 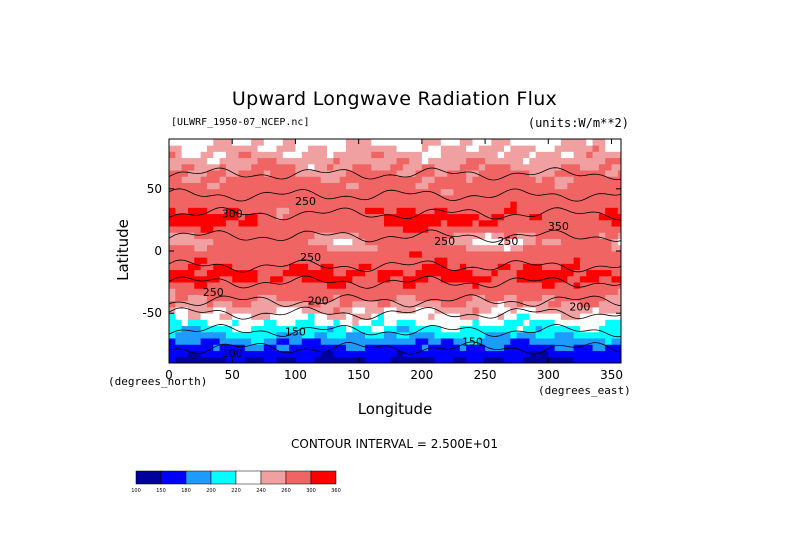 What do you see at coordinates (395, 236) in the screenshot?
I see `contour-line` at bounding box center [395, 236].